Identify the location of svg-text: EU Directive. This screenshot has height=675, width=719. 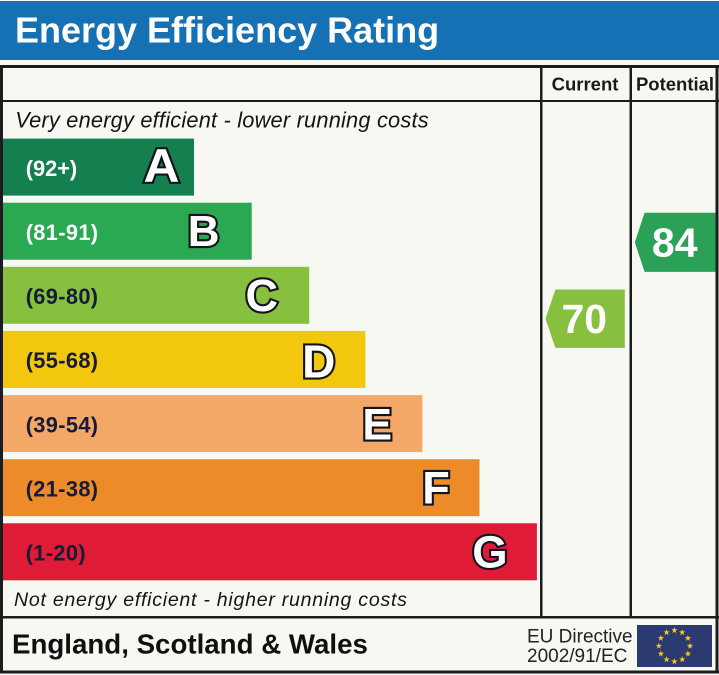
(580, 636).